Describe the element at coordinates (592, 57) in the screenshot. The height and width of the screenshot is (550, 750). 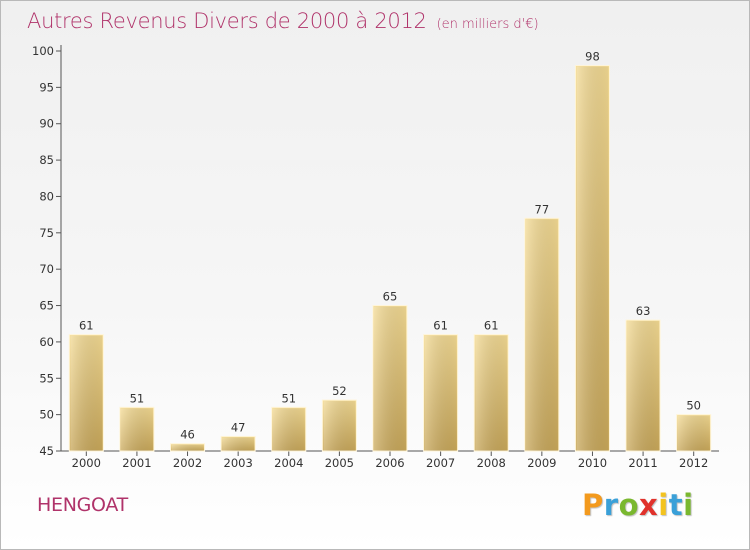
I see `bar-value-label: 98` at that location.